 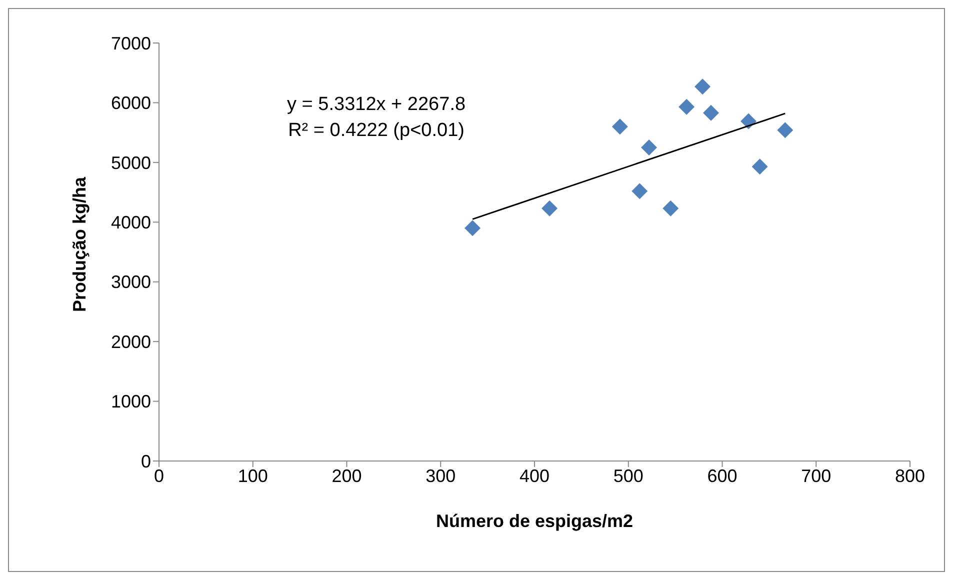 I want to click on x-tick-label: 400, so click(x=534, y=476).